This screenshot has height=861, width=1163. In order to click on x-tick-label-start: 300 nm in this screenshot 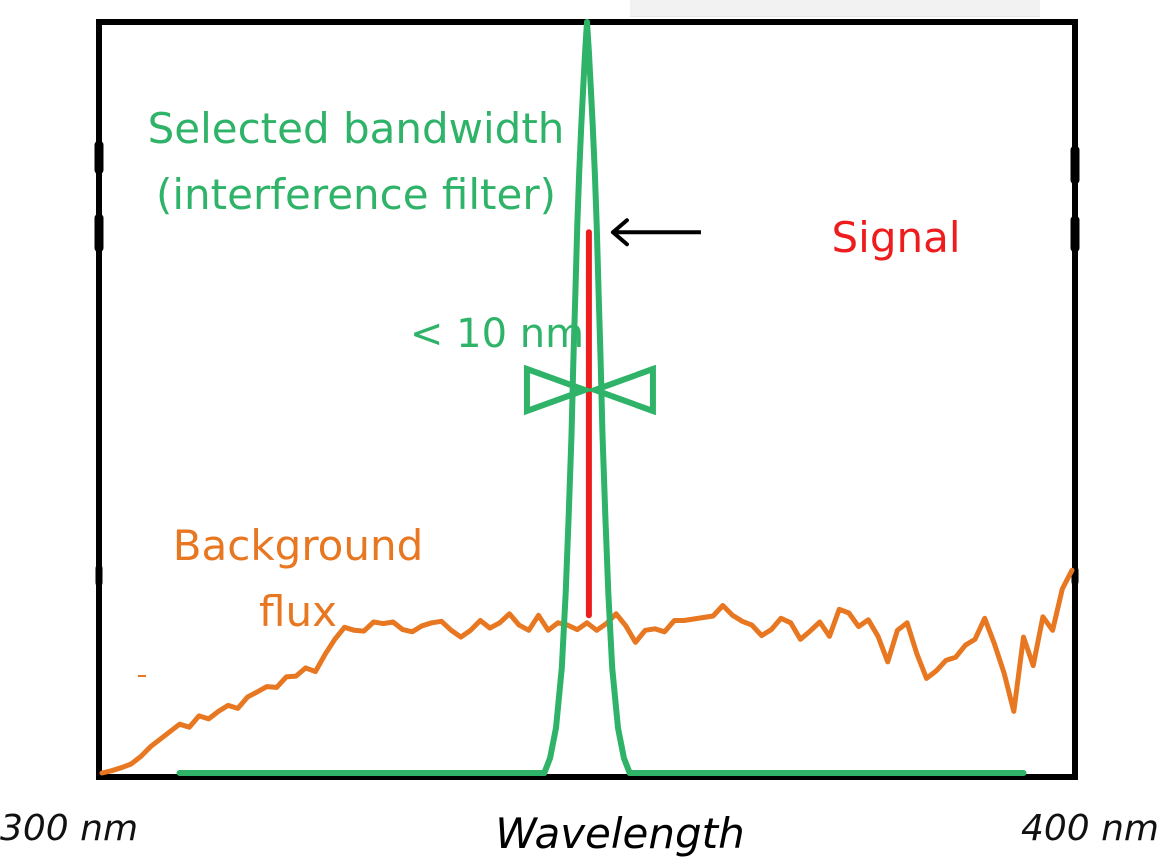, I will do `click(69, 828)`.